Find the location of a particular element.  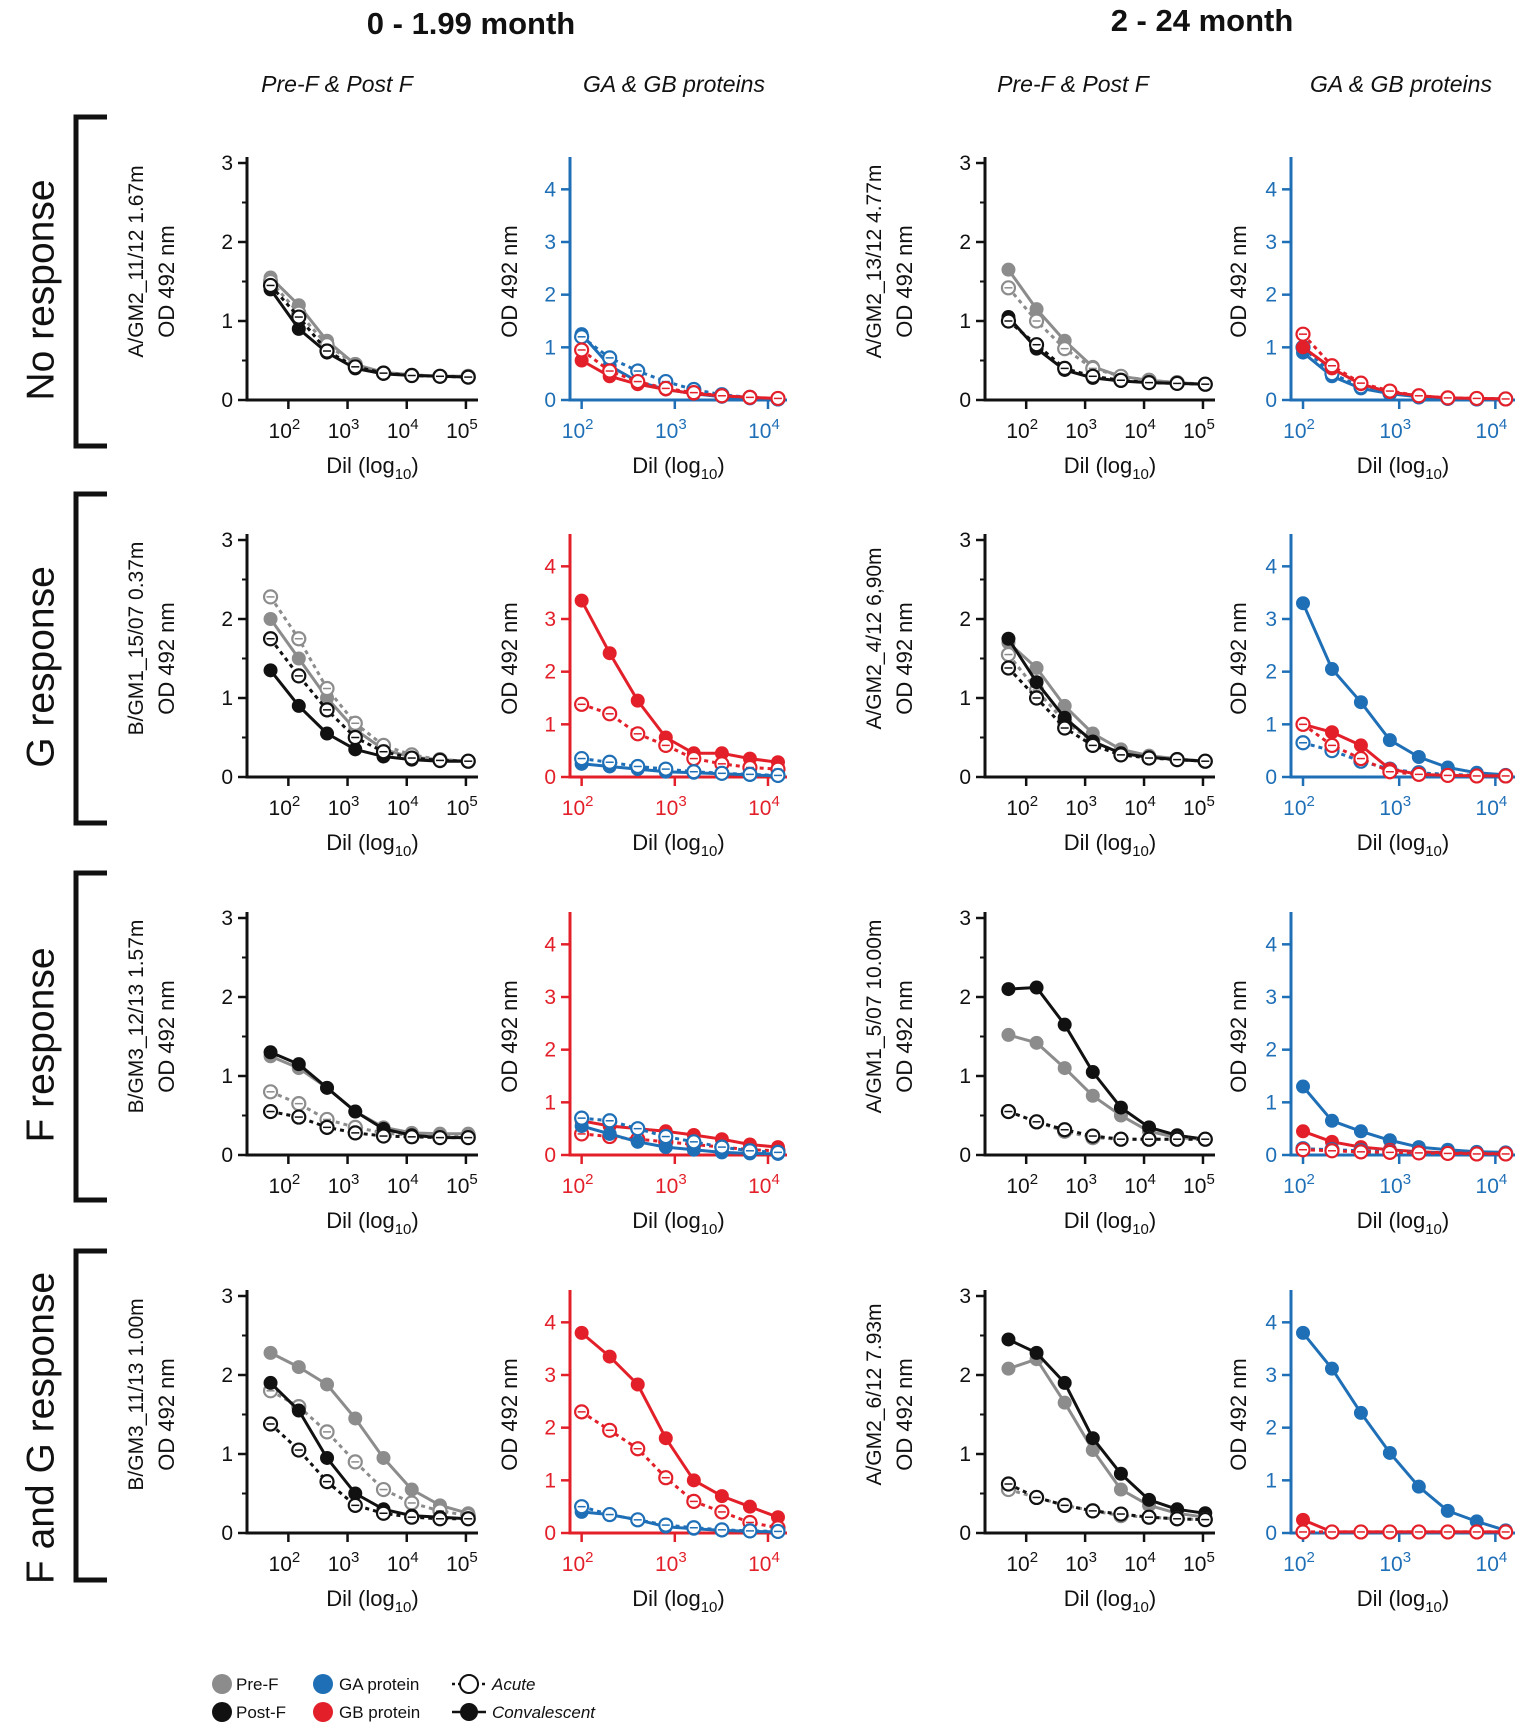

row-label-no-response: No response is located at coordinates (41, 289).